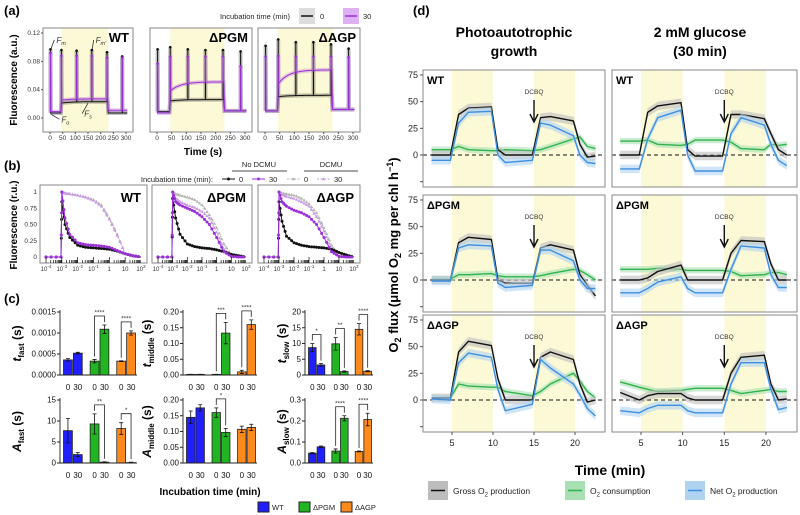  Describe the element at coordinates (575, 443) in the screenshot. I see `x-tick-label: 20` at that location.